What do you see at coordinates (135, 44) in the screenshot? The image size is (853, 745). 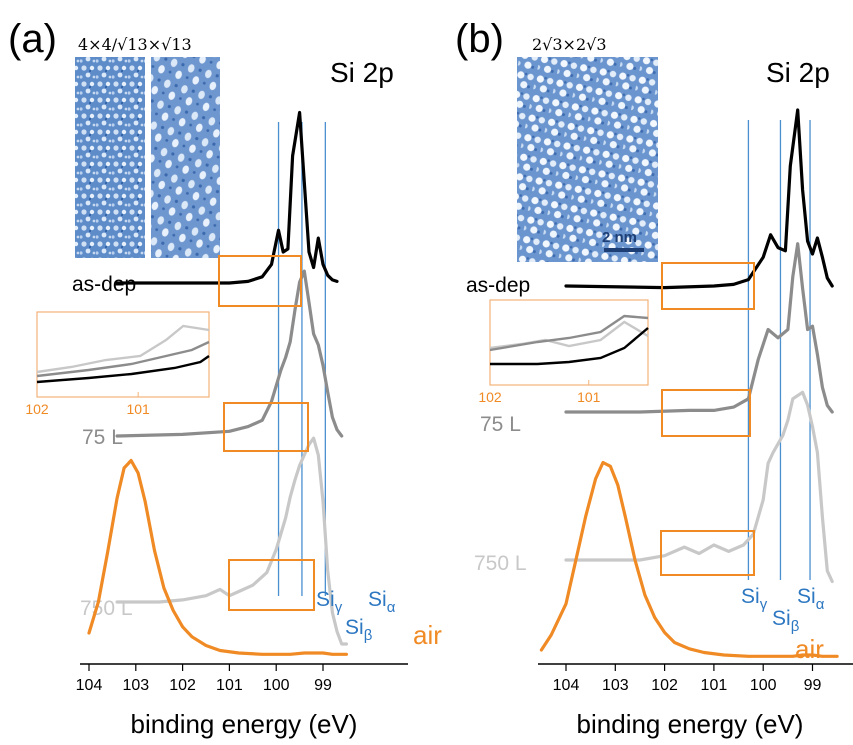 I see `stm-caption: 4×4/√13×√13` at bounding box center [135, 44].